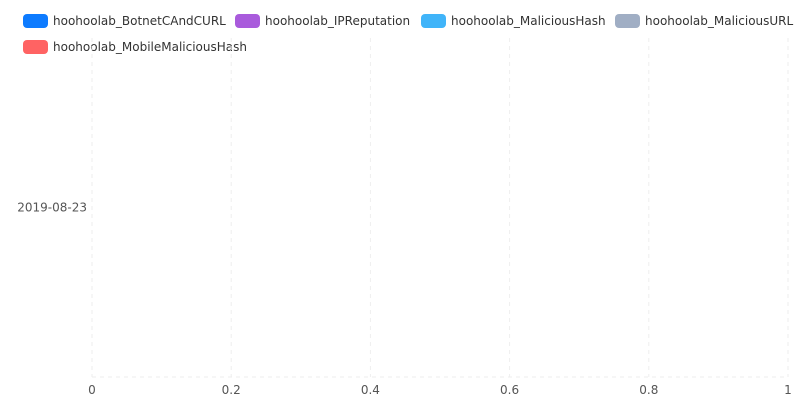  What do you see at coordinates (150, 47) in the screenshot?
I see `legend-label: hoohoolab_MobileMaliciousHash` at bounding box center [150, 47].